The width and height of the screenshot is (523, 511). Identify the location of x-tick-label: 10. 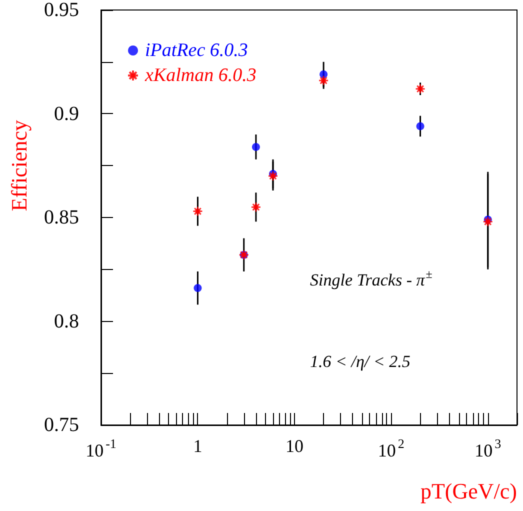
(294, 446).